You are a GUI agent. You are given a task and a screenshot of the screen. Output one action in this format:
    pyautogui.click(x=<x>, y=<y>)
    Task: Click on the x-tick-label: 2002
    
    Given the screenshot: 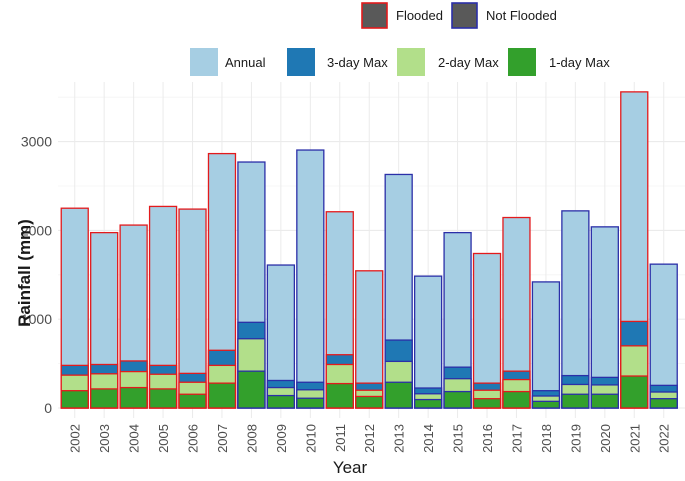 What is the action you would take?
    pyautogui.click(x=75, y=438)
    